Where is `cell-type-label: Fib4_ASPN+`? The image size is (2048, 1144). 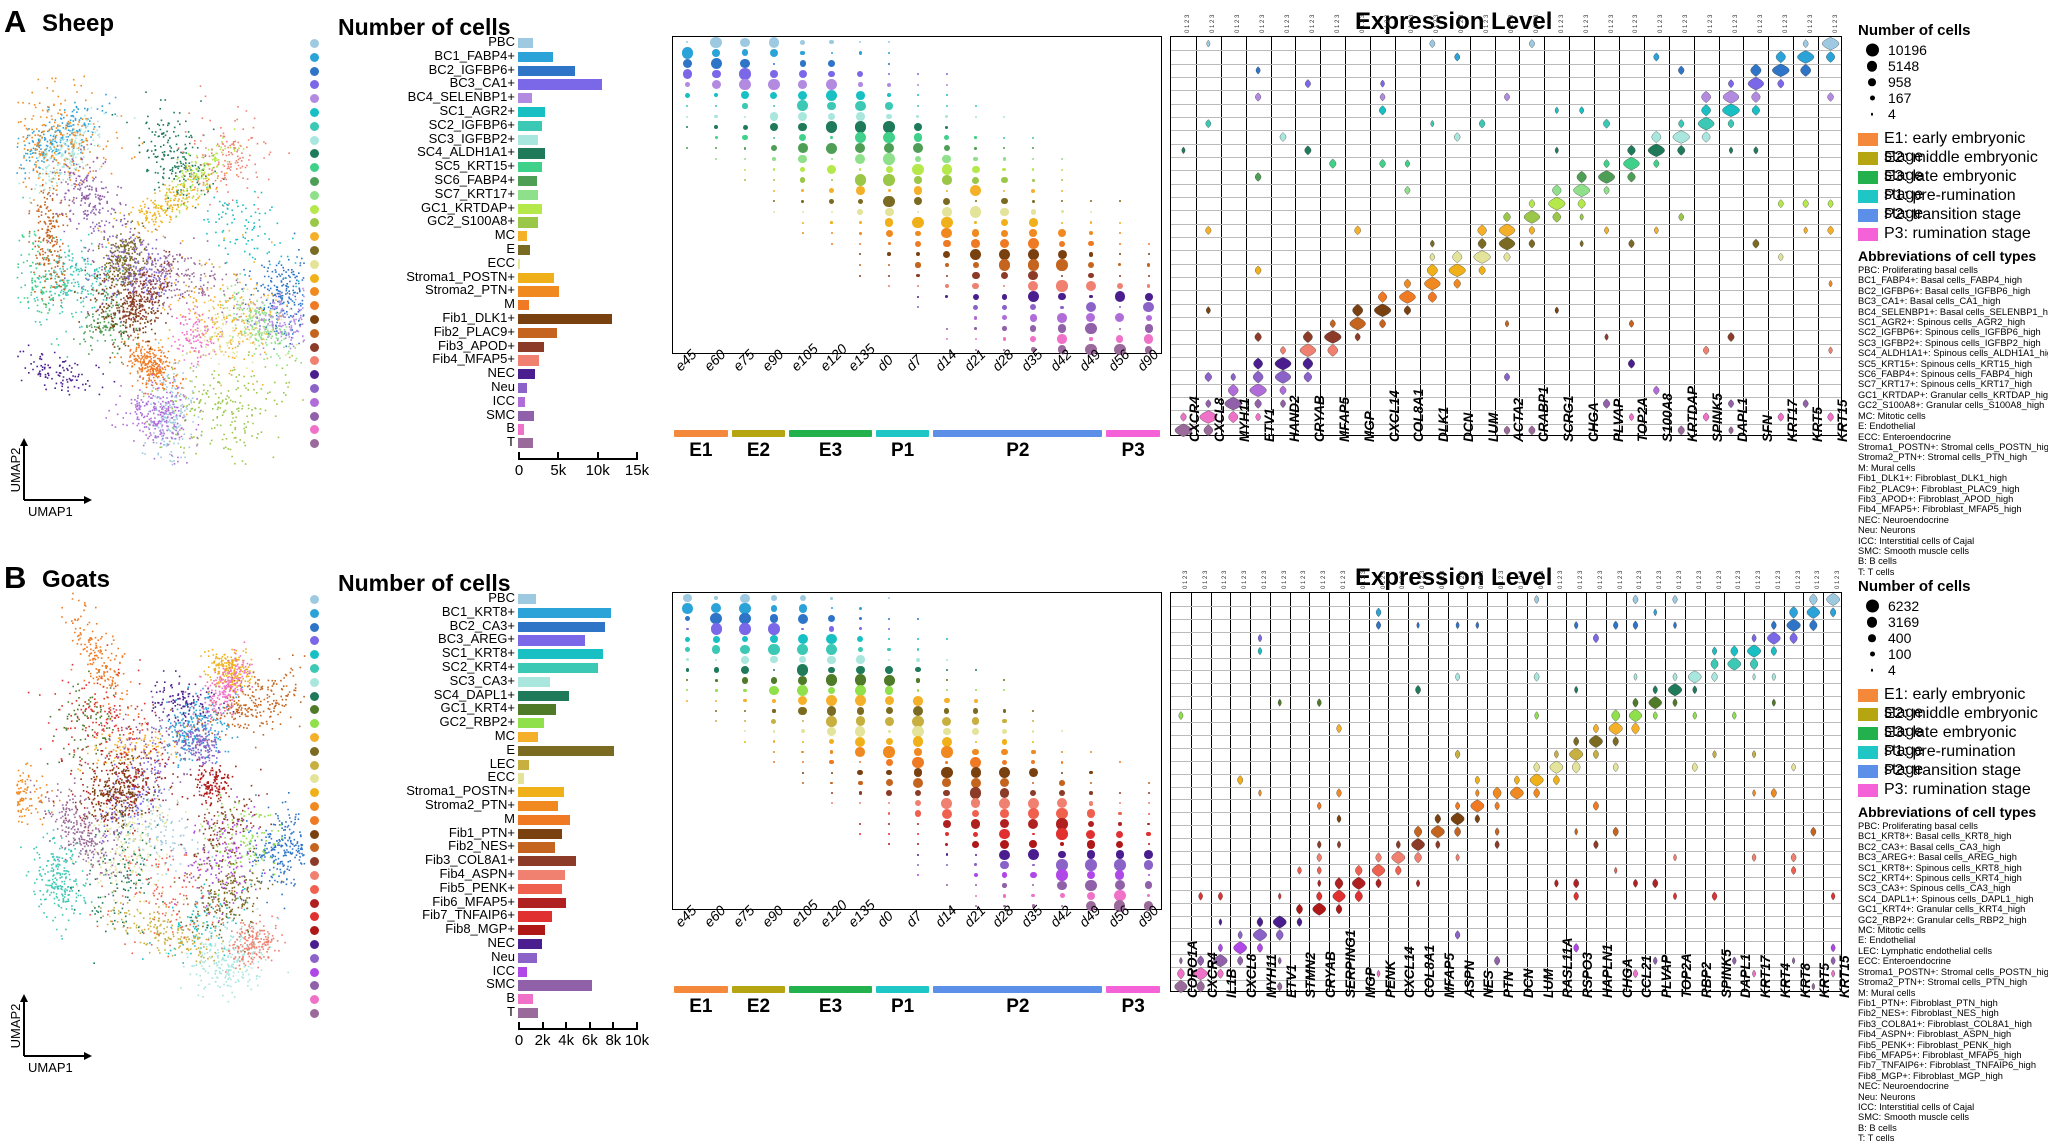
cell-type-label: Fib4_ASPN+ is located at coordinates (477, 873).